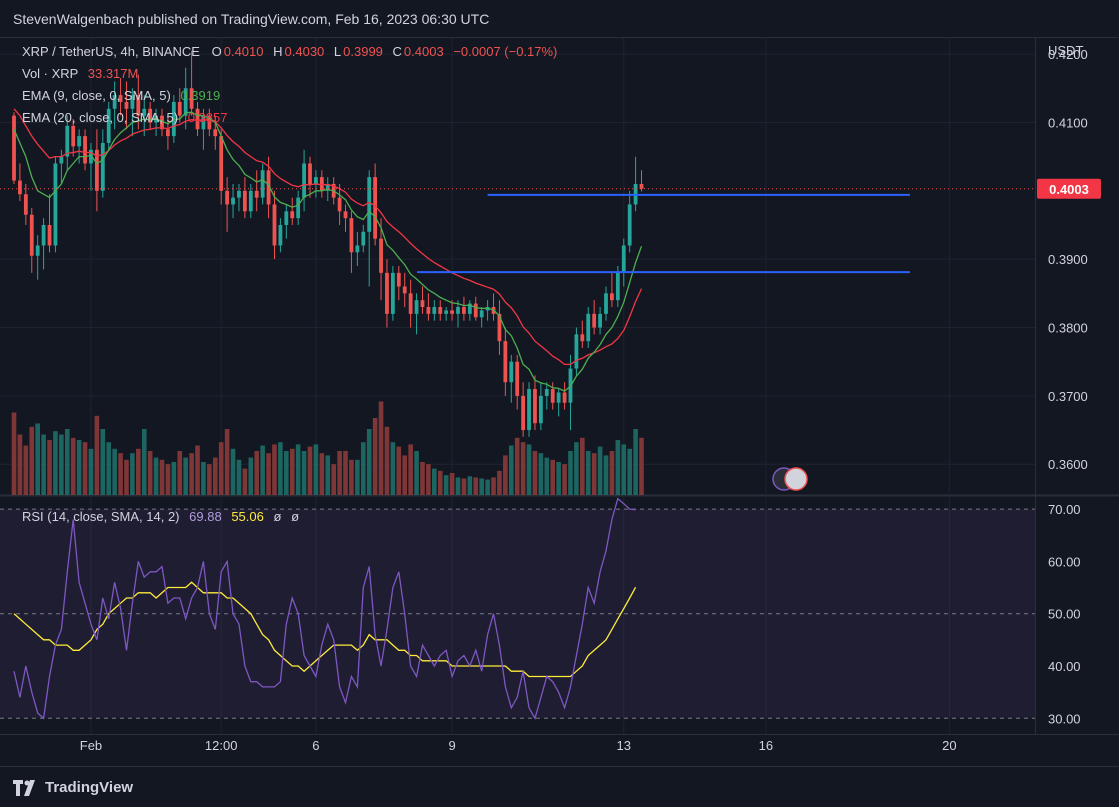  Describe the element at coordinates (111, 51) in the screenshot. I see `symbol-name: XRP / TetherUS, 4h, BINANCE` at that location.